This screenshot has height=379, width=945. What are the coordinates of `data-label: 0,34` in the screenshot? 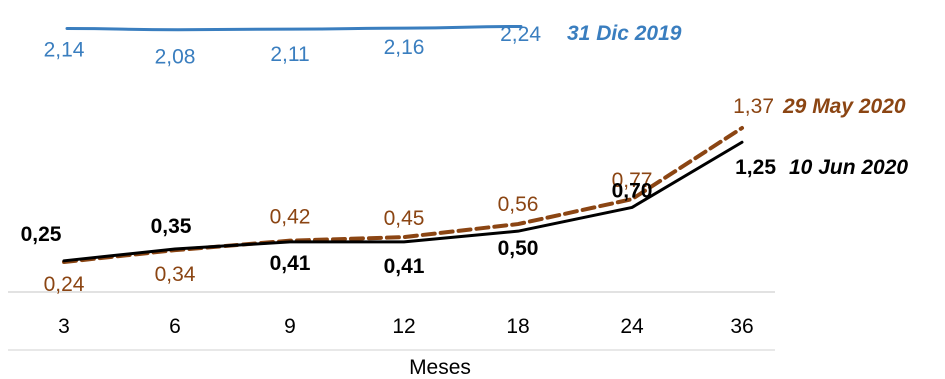 It's located at (175, 274).